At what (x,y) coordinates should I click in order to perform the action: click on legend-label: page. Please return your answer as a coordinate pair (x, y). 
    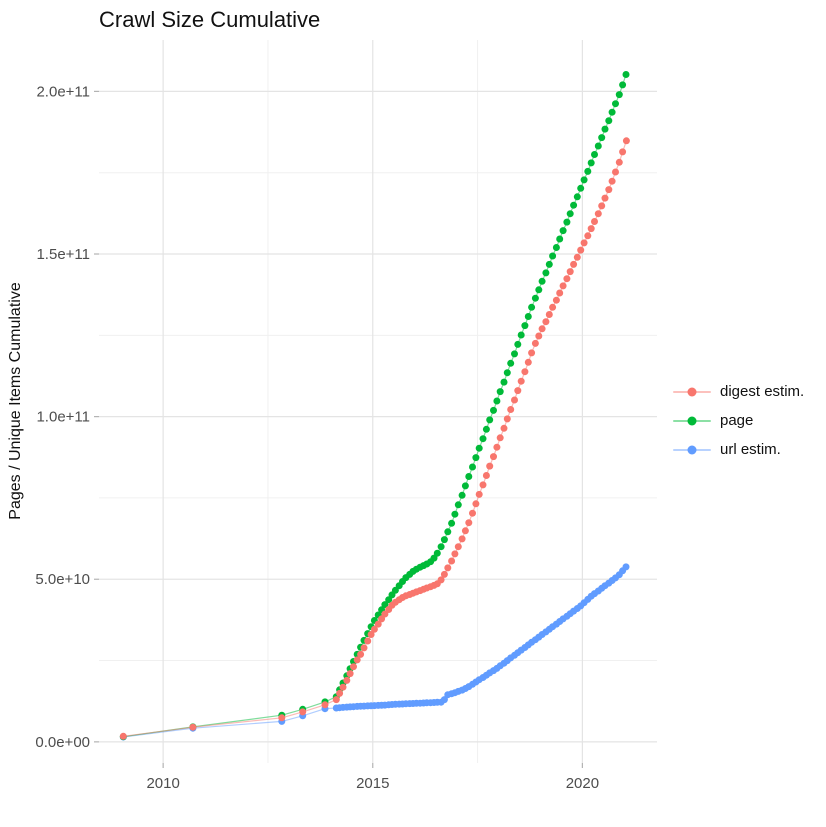
    Looking at the image, I should click on (737, 420).